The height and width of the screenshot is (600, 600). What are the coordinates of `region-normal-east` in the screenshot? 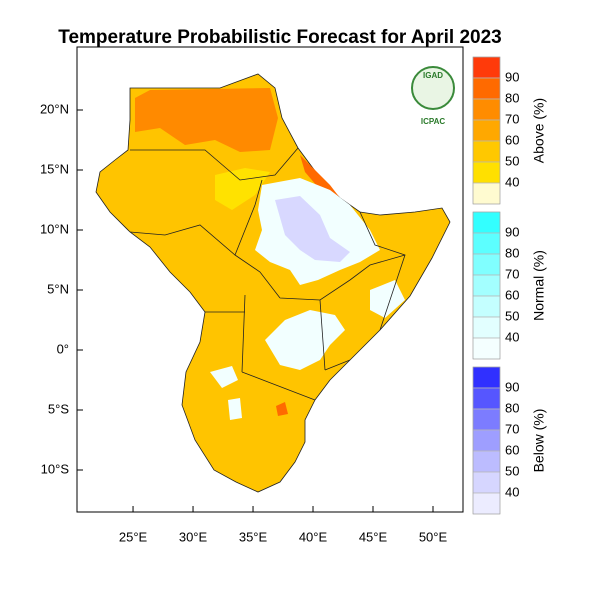 It's located at (387, 299).